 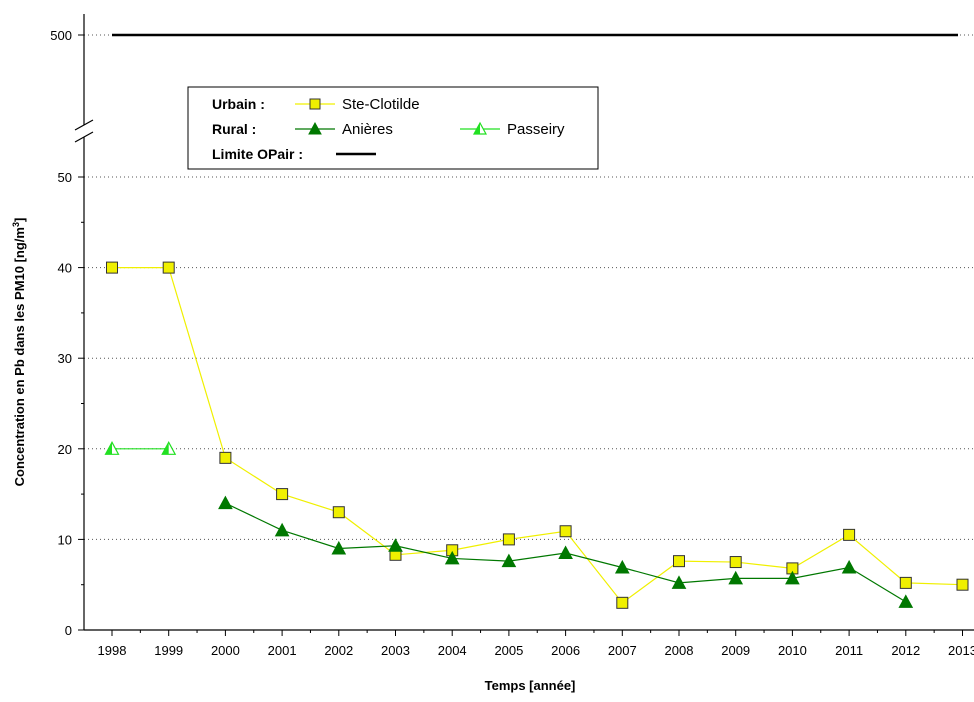 I want to click on x-tick-label-2003: 2003, so click(x=395, y=650).